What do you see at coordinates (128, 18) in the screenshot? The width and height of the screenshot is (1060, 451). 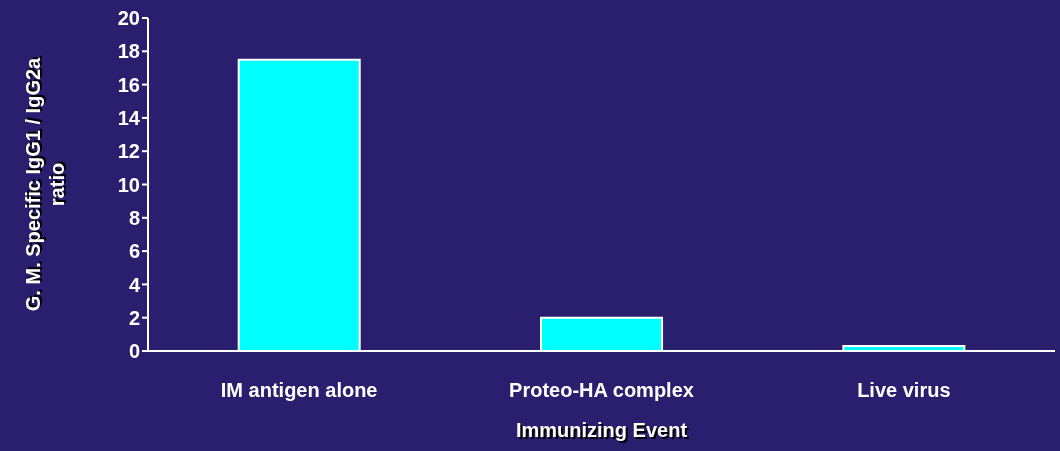 I see `y-tick-label: 20` at bounding box center [128, 18].